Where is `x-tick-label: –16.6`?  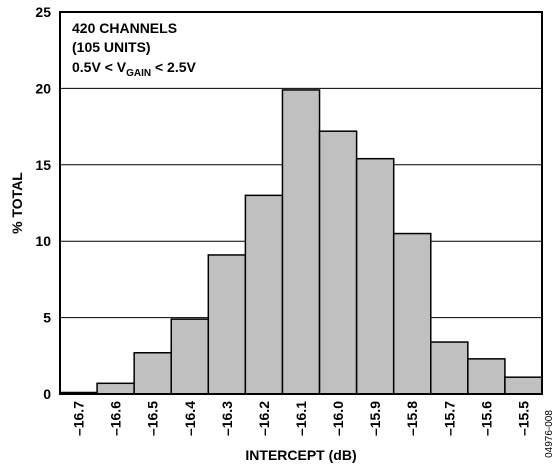 x-tick-label: –16.6 is located at coordinates (116, 418).